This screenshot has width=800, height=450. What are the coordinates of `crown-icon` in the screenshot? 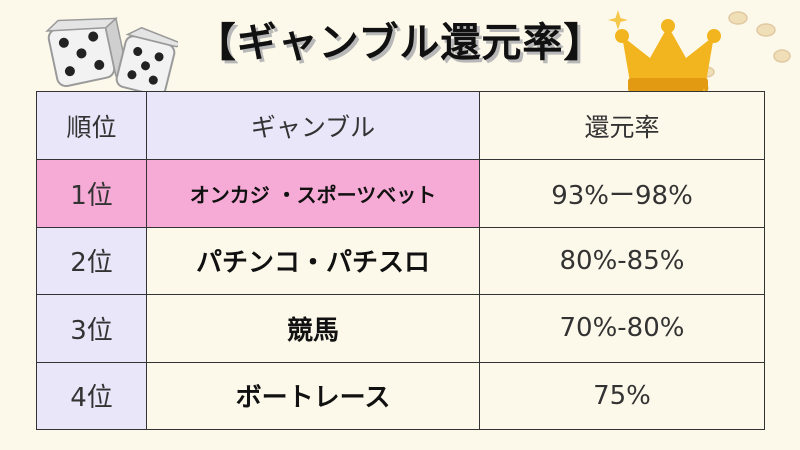 It's located at (699, 59).